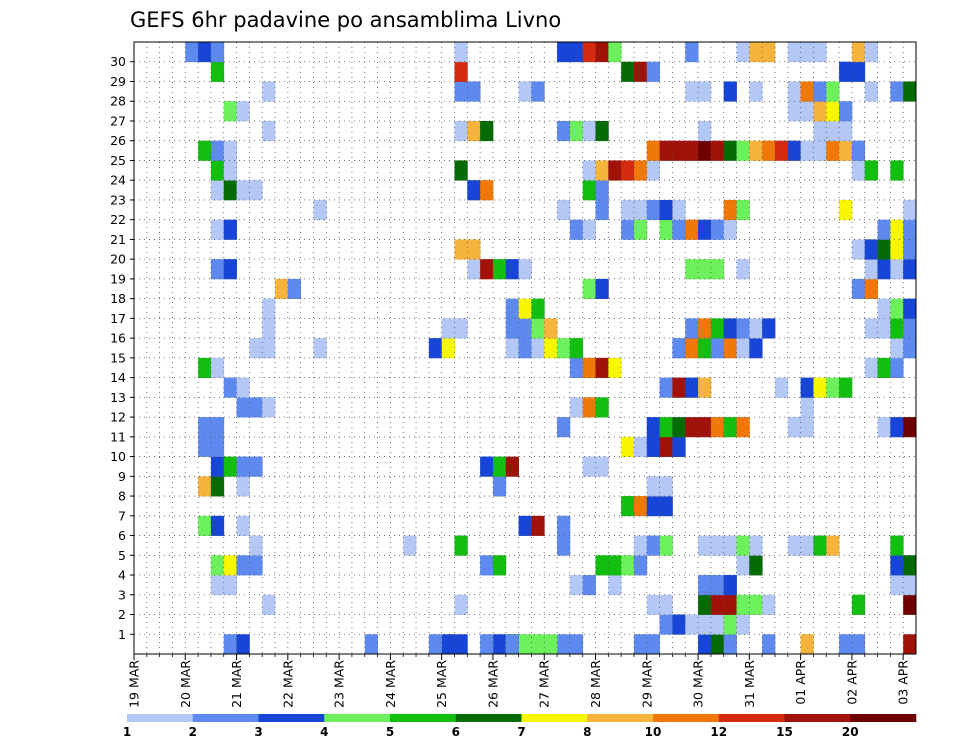 This screenshot has height=742, width=960. I want to click on x-tick-label: 28 MAR, so click(595, 684).